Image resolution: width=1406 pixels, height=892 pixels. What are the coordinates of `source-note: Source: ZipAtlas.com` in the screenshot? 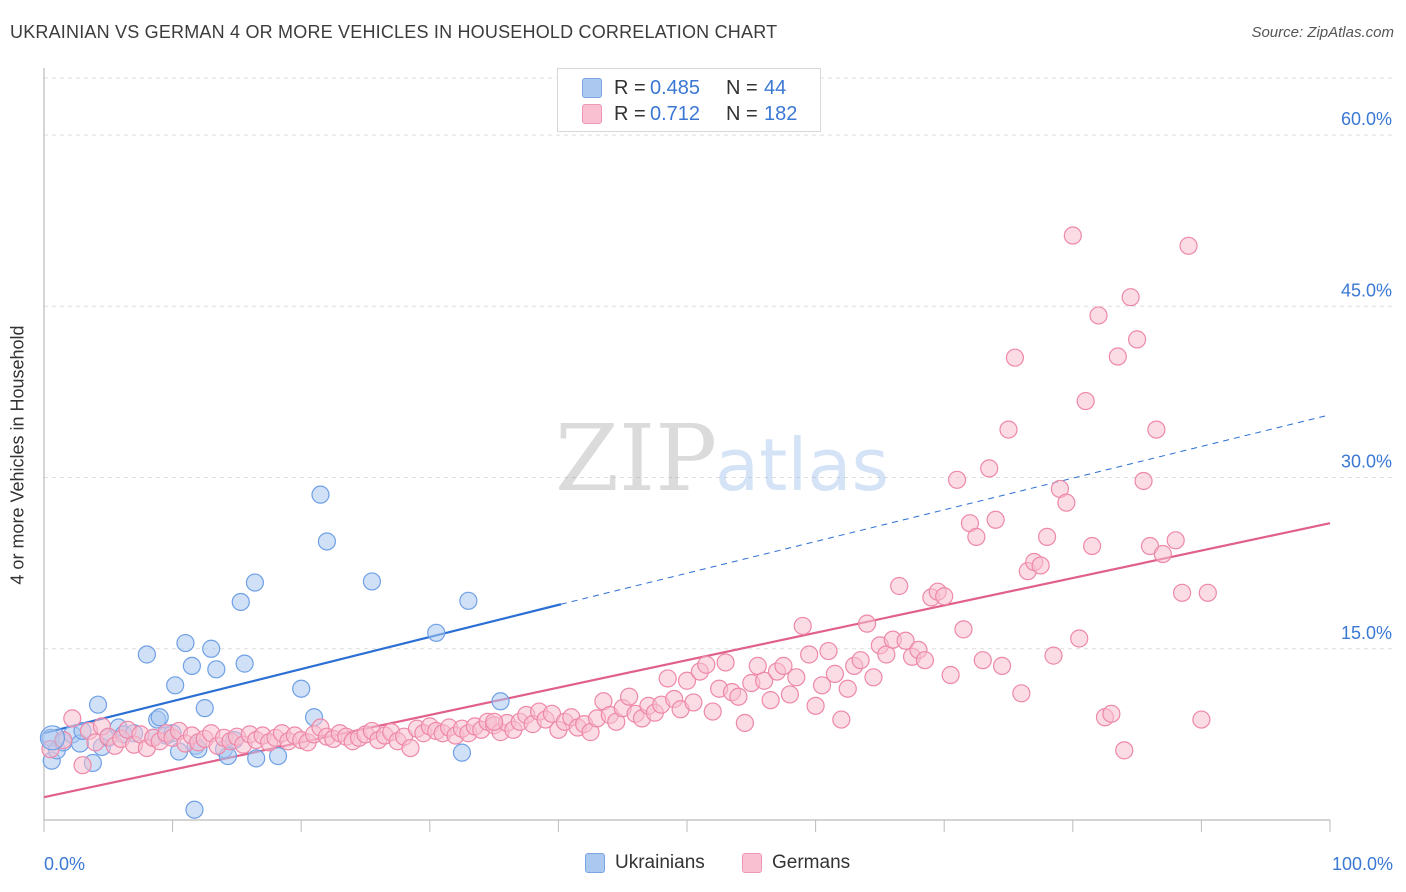 It's located at (1322, 32).